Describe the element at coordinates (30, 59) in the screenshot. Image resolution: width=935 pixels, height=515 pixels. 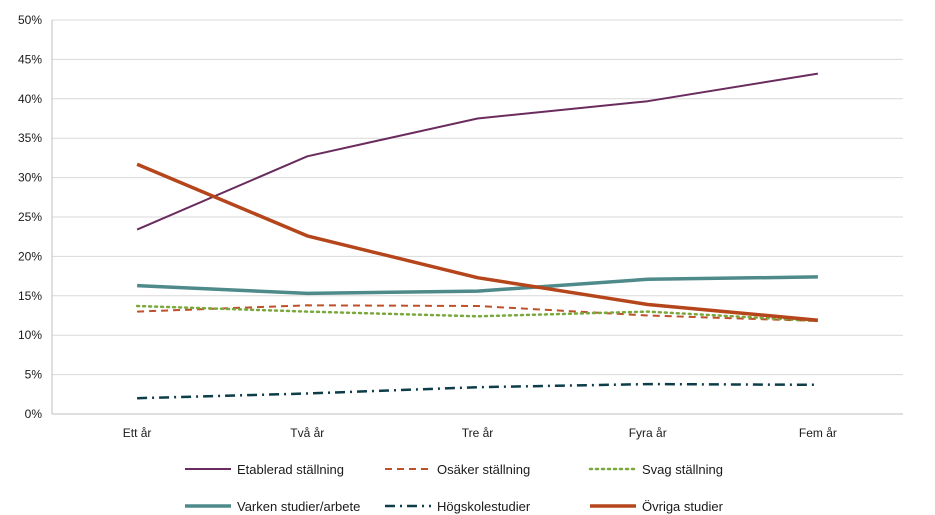
I see `y-tick-label: 45%` at that location.